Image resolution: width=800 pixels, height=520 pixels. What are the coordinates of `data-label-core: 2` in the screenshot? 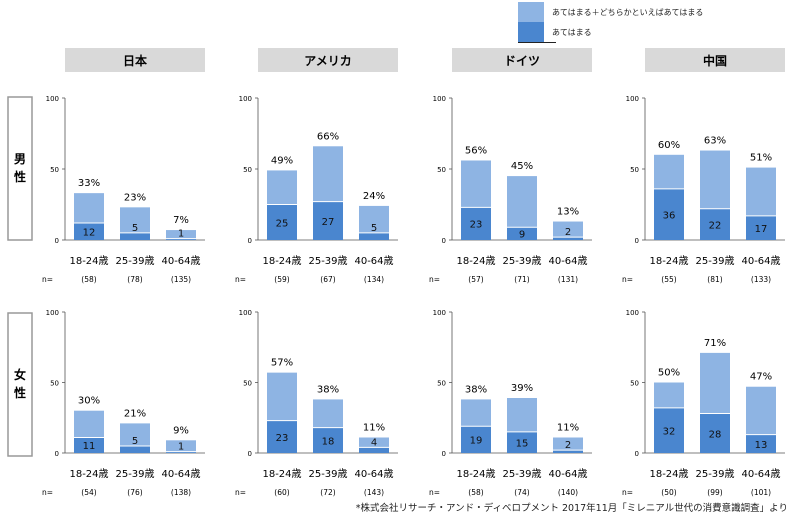 It's located at (568, 232).